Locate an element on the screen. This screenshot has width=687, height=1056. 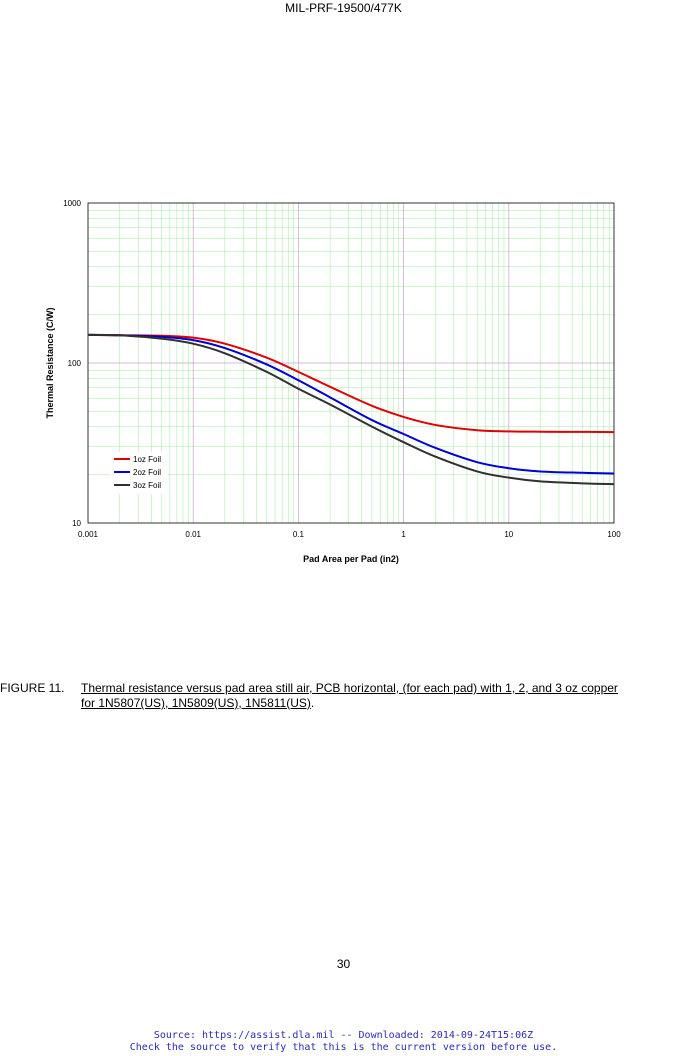
x-axis-title: Pad Area per Pad (in2) is located at coordinates (351, 559).